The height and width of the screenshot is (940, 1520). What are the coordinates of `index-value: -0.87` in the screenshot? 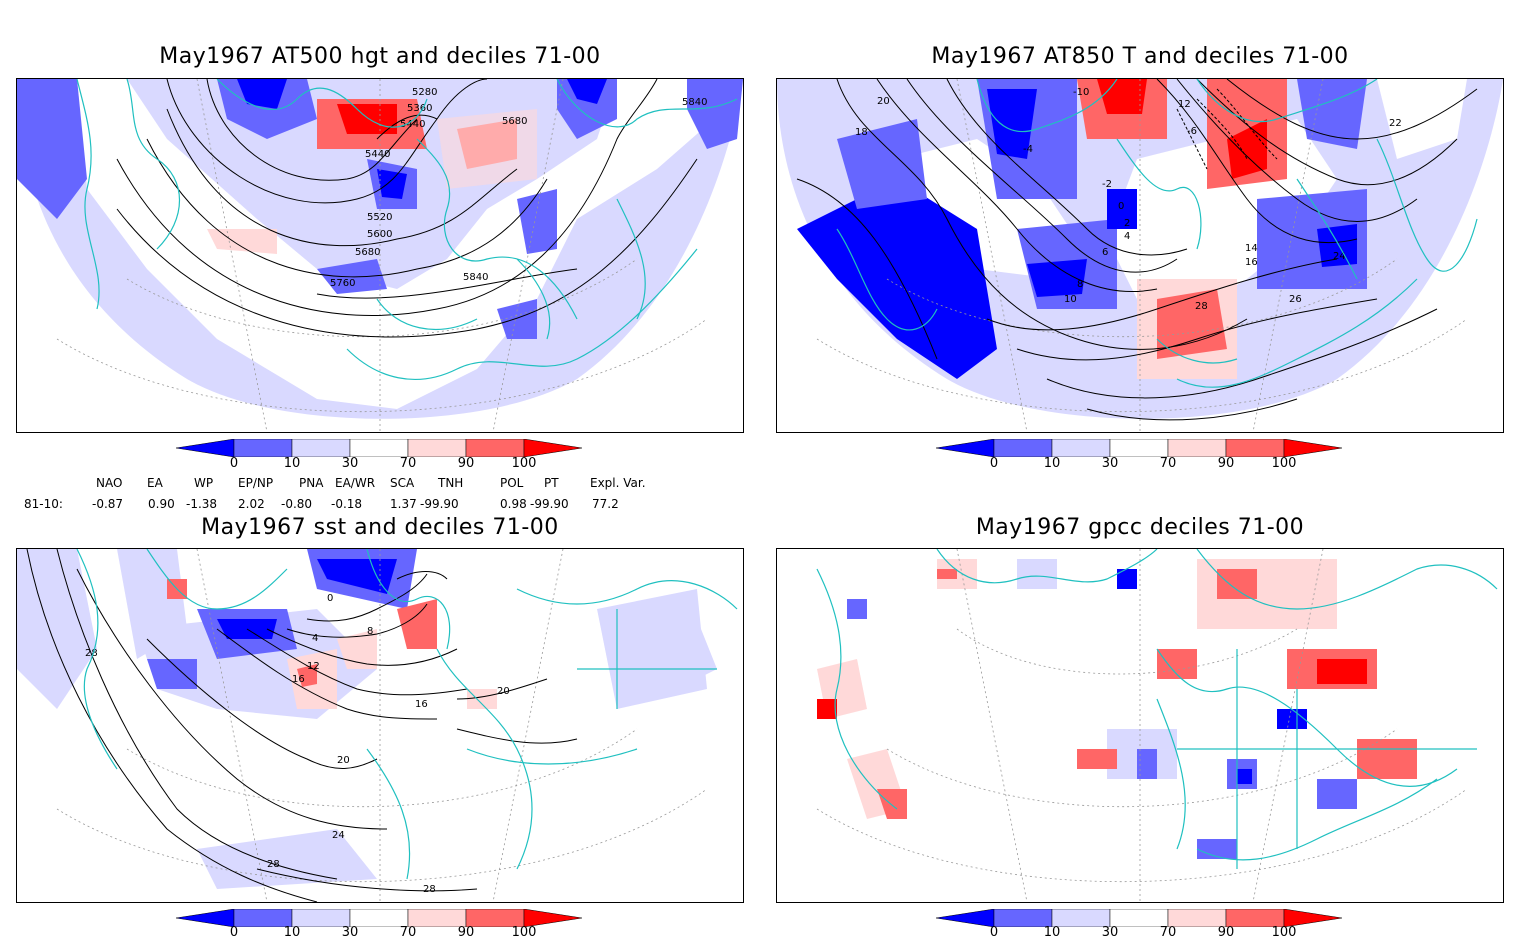 It's located at (108, 504).